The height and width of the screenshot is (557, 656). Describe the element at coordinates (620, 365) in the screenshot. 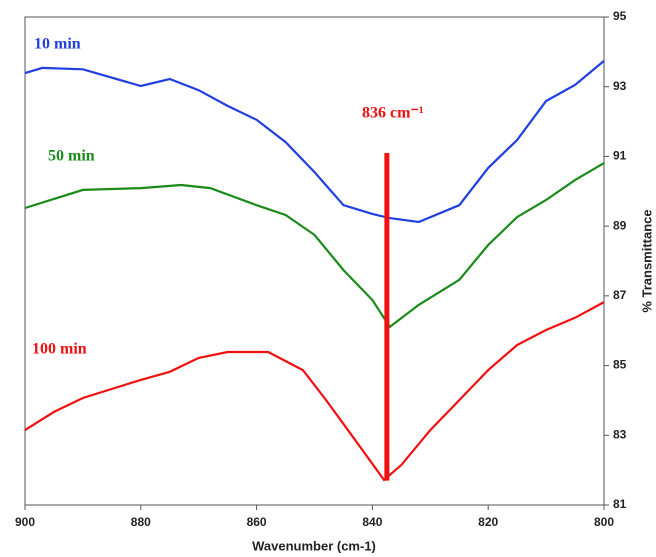

I see `y-tick-label: 85` at that location.